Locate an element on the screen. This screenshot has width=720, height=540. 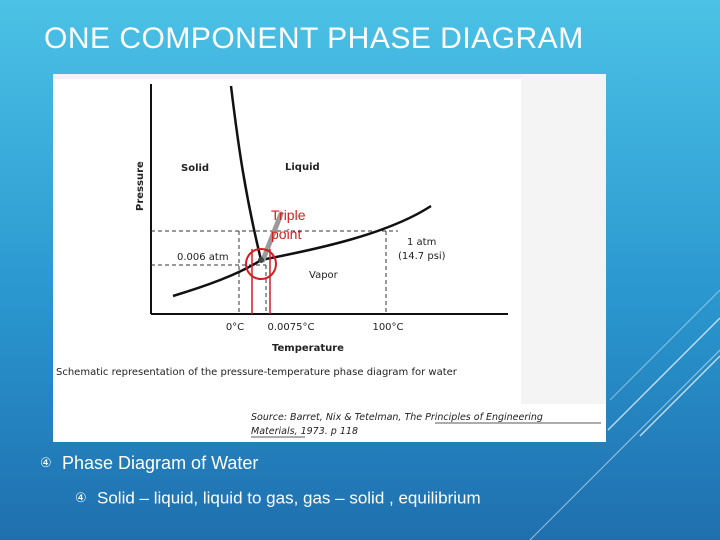
solid-vapor-boundary is located at coordinates (217, 278).